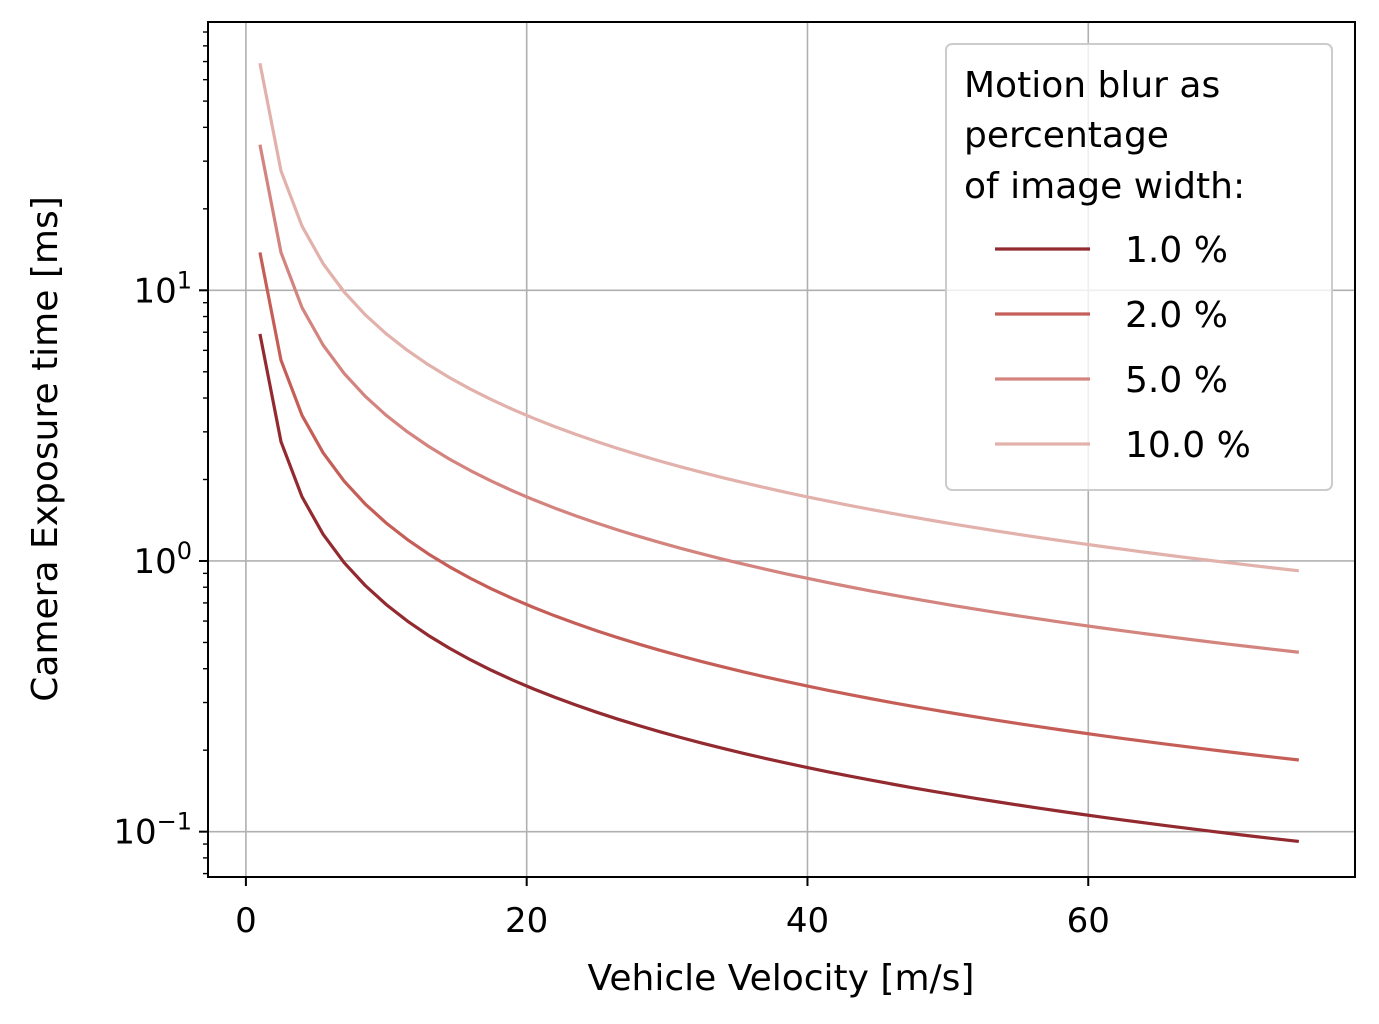 Image resolution: width=1379 pixels, height=1024 pixels. I want to click on legend-label: 5.0 %, so click(1176, 380).